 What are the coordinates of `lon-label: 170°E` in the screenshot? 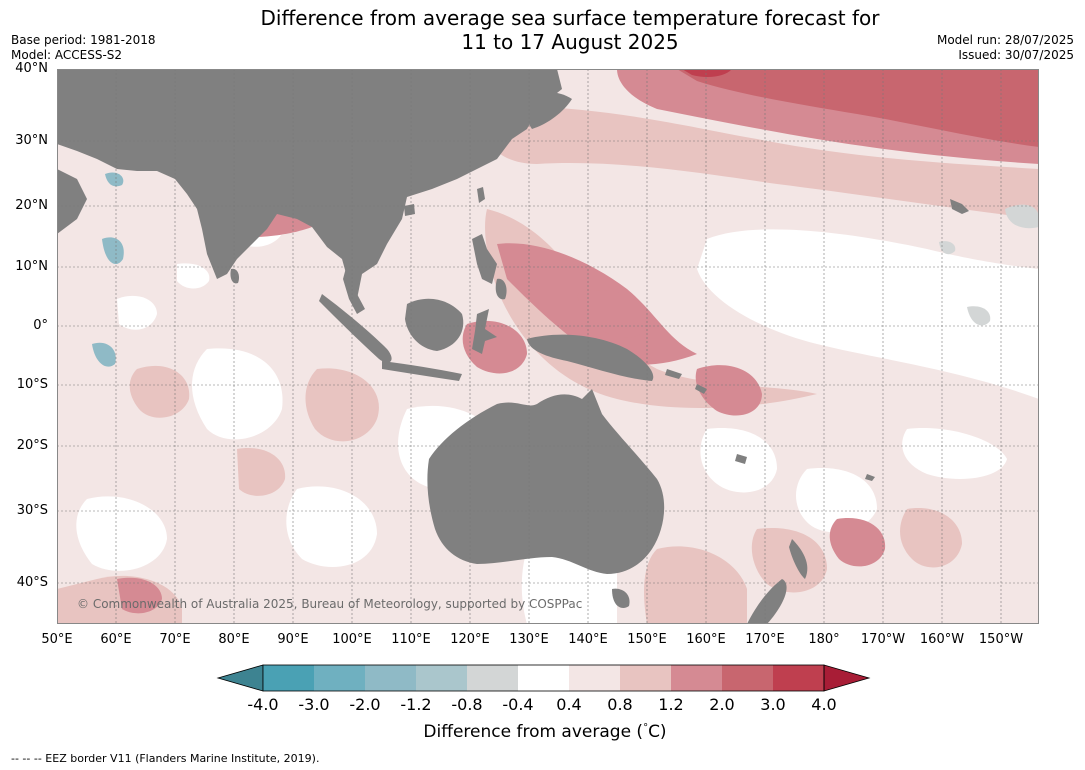 It's located at (765, 639).